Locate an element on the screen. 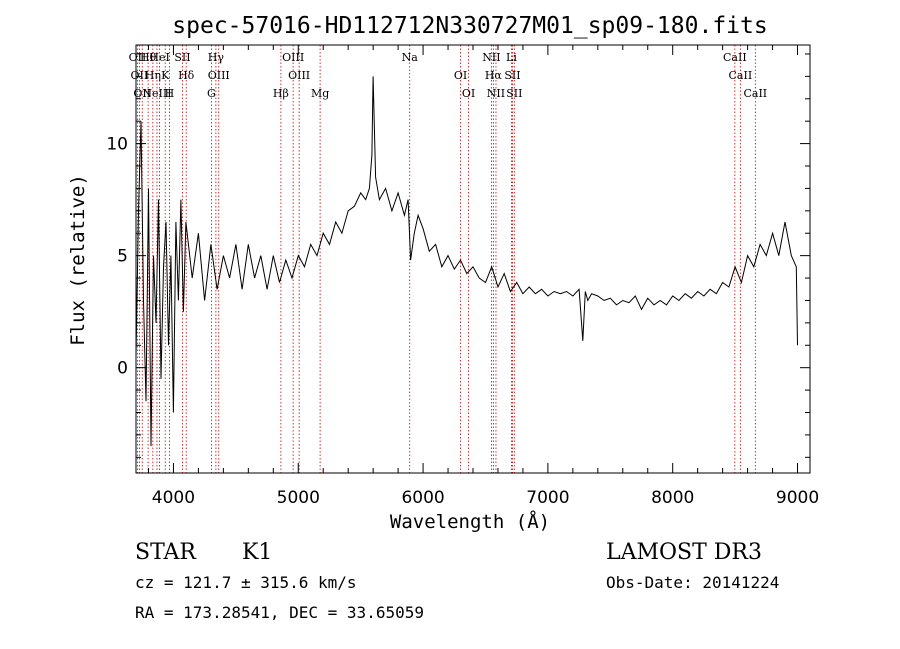 The height and width of the screenshot is (649, 900). y-tick-label: 0 is located at coordinates (122, 369).